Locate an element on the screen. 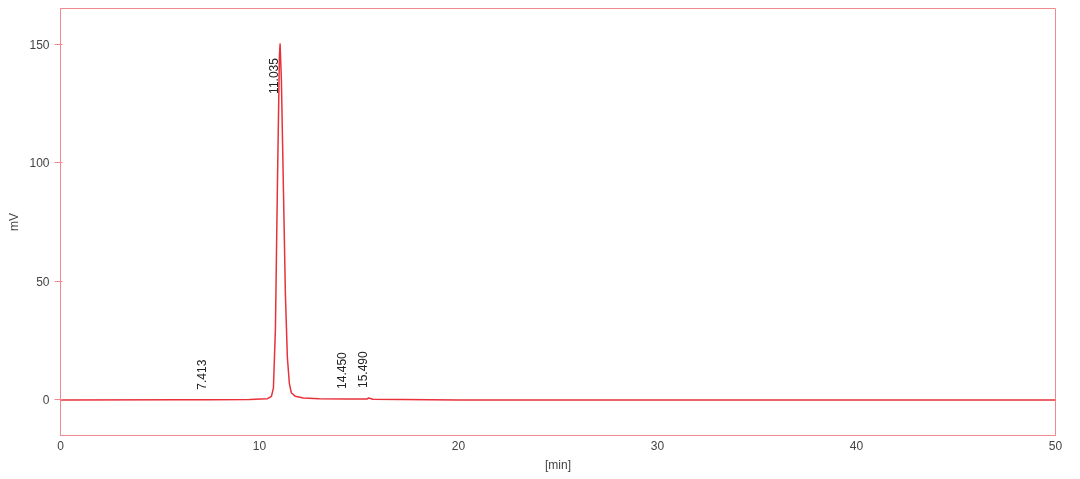  annotation: 14.450 is located at coordinates (342, 370).